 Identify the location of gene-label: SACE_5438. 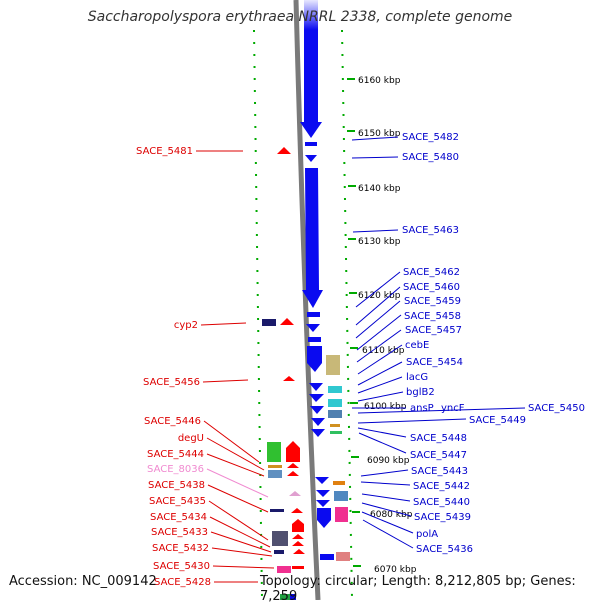
(176, 485).